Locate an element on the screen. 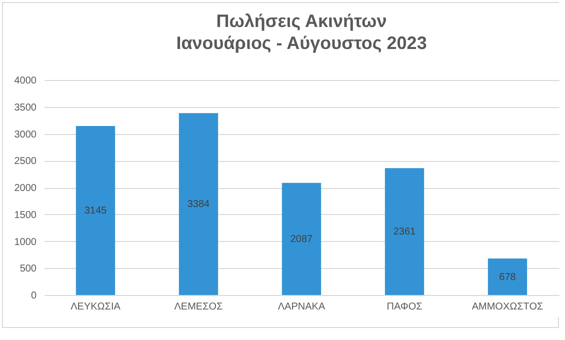 This screenshot has height=340, width=565. data-label: 678 is located at coordinates (507, 277).